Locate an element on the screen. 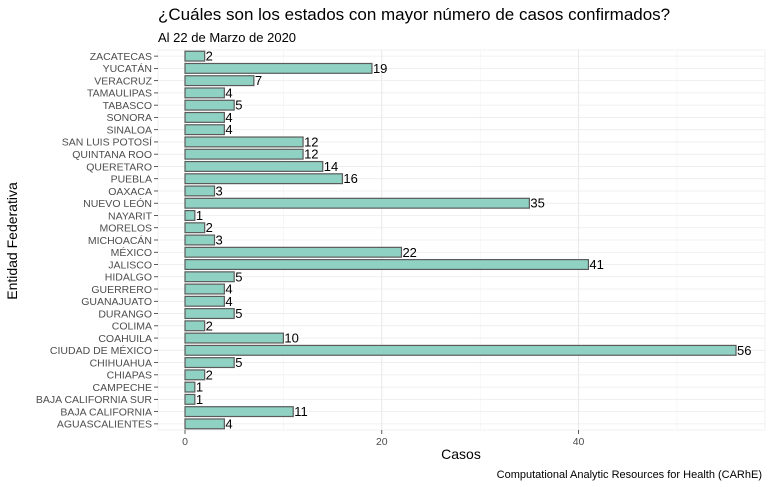 Image resolution: width=770 pixels, height=487 pixels. y-tick-label: QUINTANA ROO is located at coordinates (112, 155).